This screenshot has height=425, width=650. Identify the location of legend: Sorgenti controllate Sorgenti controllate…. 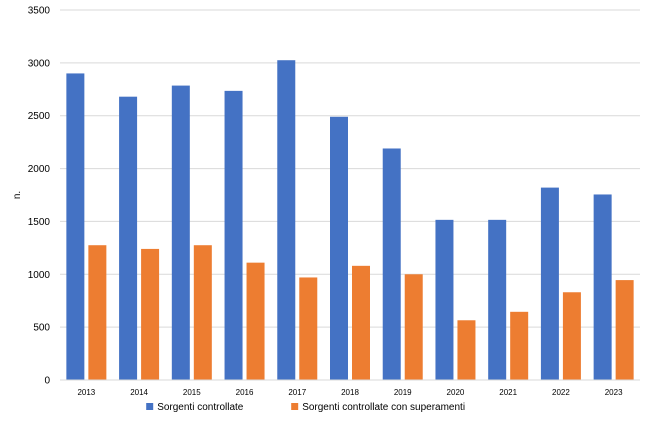
(305, 407).